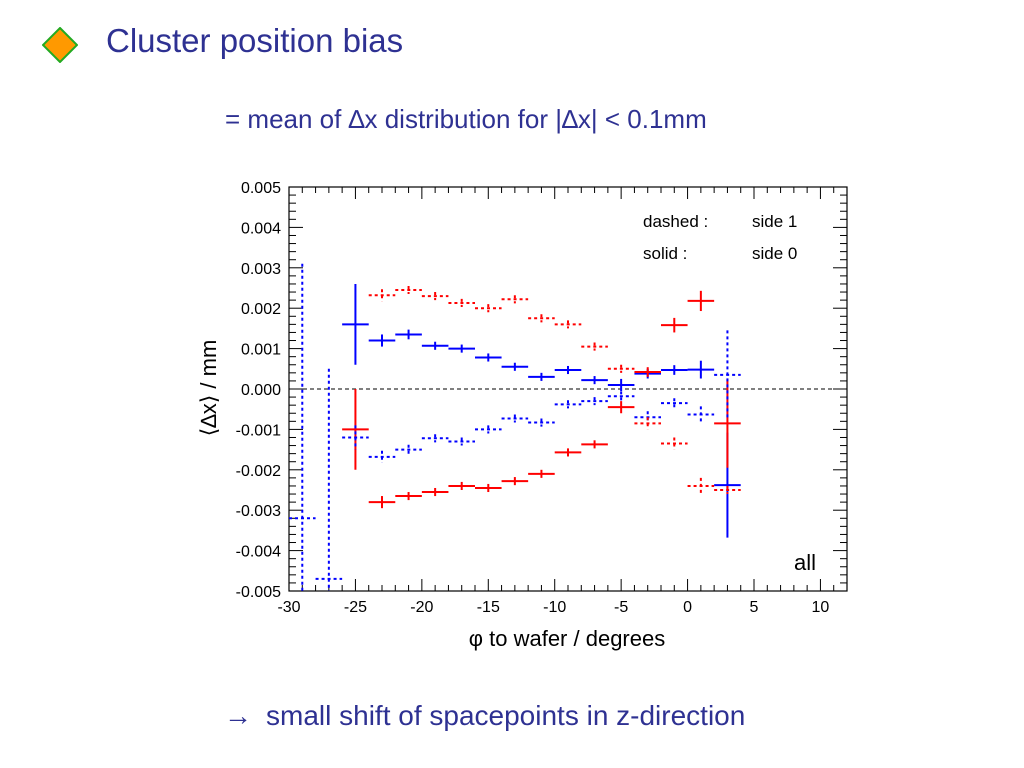 The width and height of the screenshot is (1024, 768). I want to click on x-axis-label: φ to wafer / degrees, so click(567, 638).